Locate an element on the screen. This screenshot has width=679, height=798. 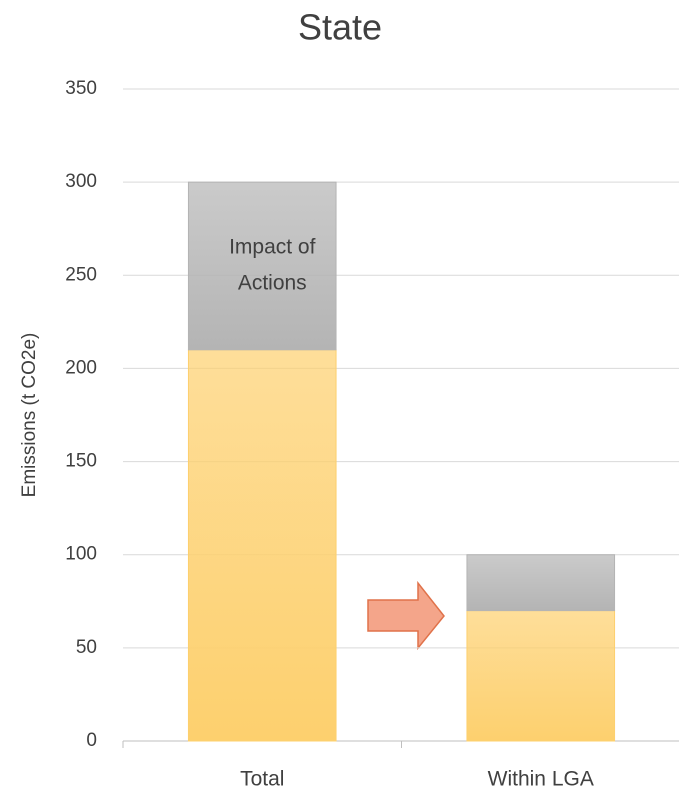
x-tick-label: Within LGA is located at coordinates (541, 779).